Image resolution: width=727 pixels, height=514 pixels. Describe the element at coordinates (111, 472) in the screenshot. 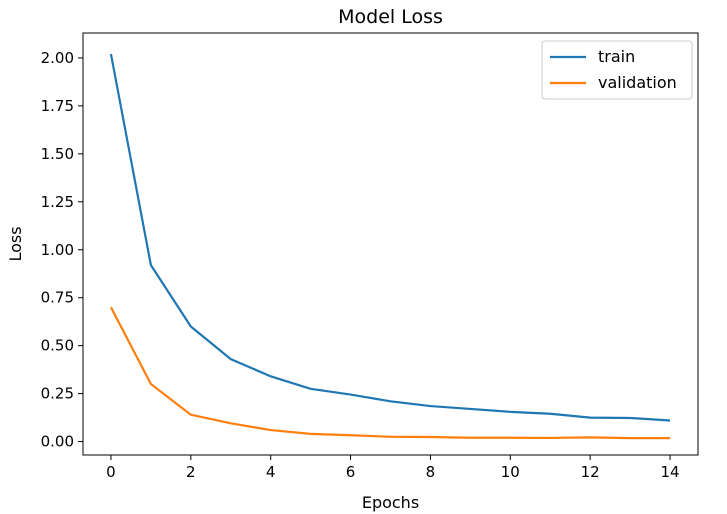

I see `x-tick-label: 0` at that location.